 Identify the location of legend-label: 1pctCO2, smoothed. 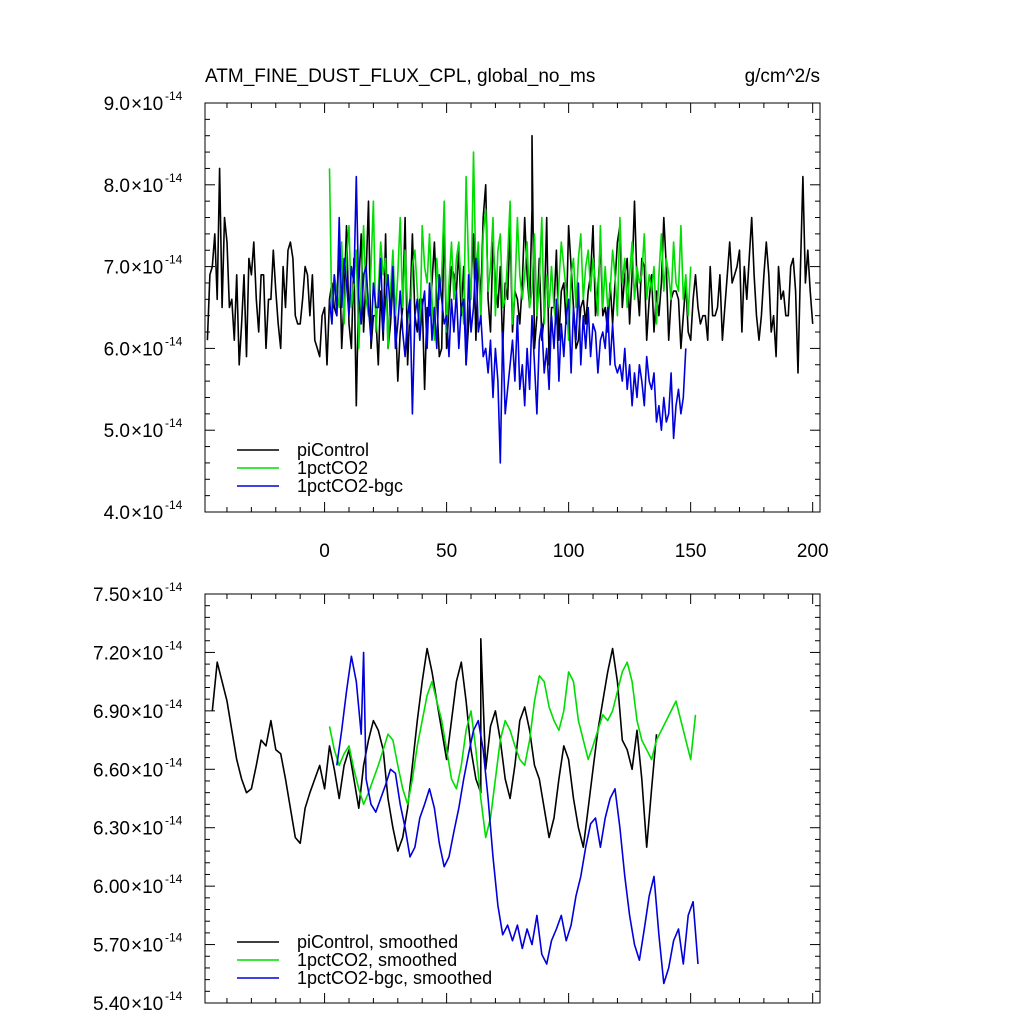
(377, 960).